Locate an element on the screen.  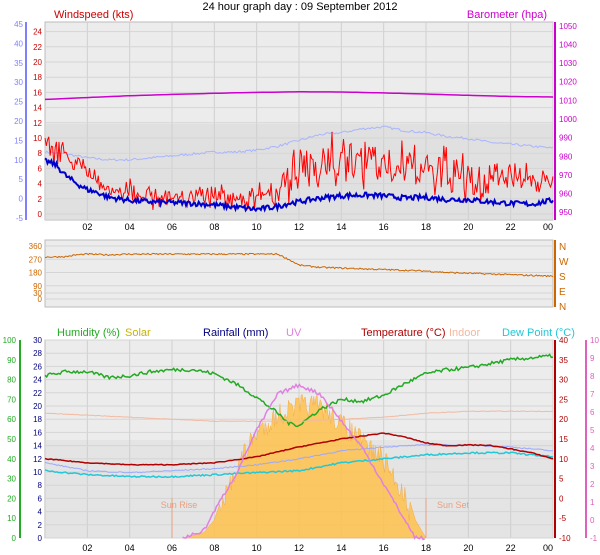
outer-left-tick-label: 25 is located at coordinates (18, 102).